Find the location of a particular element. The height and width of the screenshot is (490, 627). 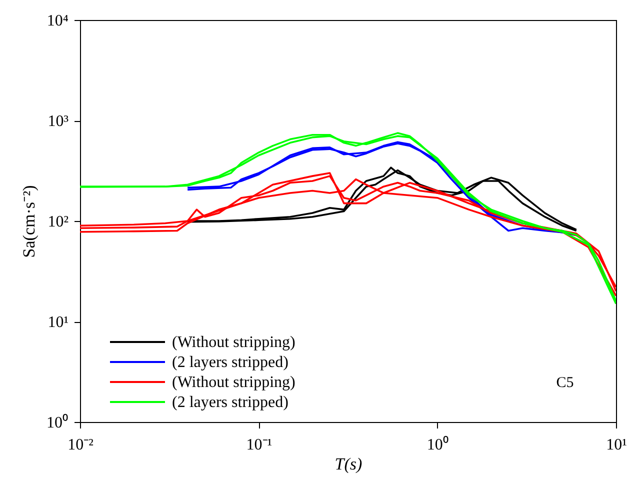

y-tick-label: 10⁰ is located at coordinates (57, 423).